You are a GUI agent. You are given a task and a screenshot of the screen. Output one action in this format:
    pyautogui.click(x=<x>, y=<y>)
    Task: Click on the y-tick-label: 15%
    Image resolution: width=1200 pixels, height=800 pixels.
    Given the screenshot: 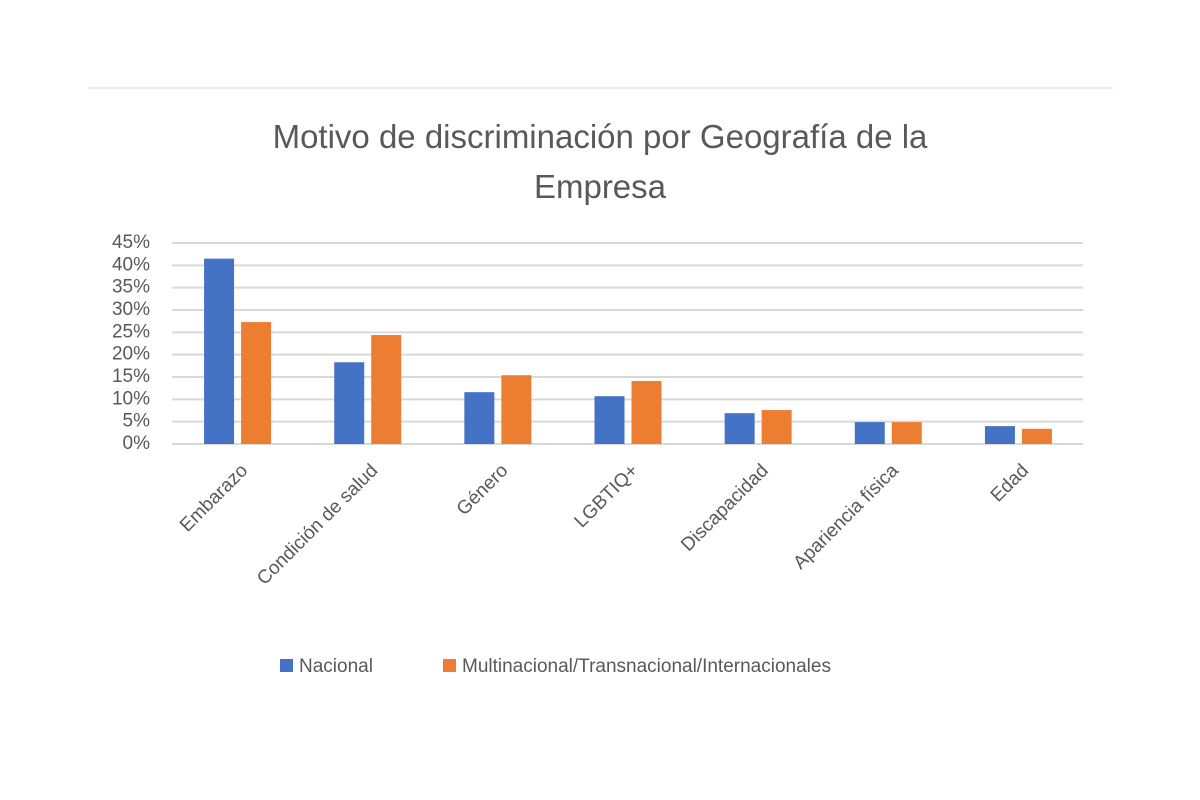 What is the action you would take?
    pyautogui.click(x=131, y=376)
    